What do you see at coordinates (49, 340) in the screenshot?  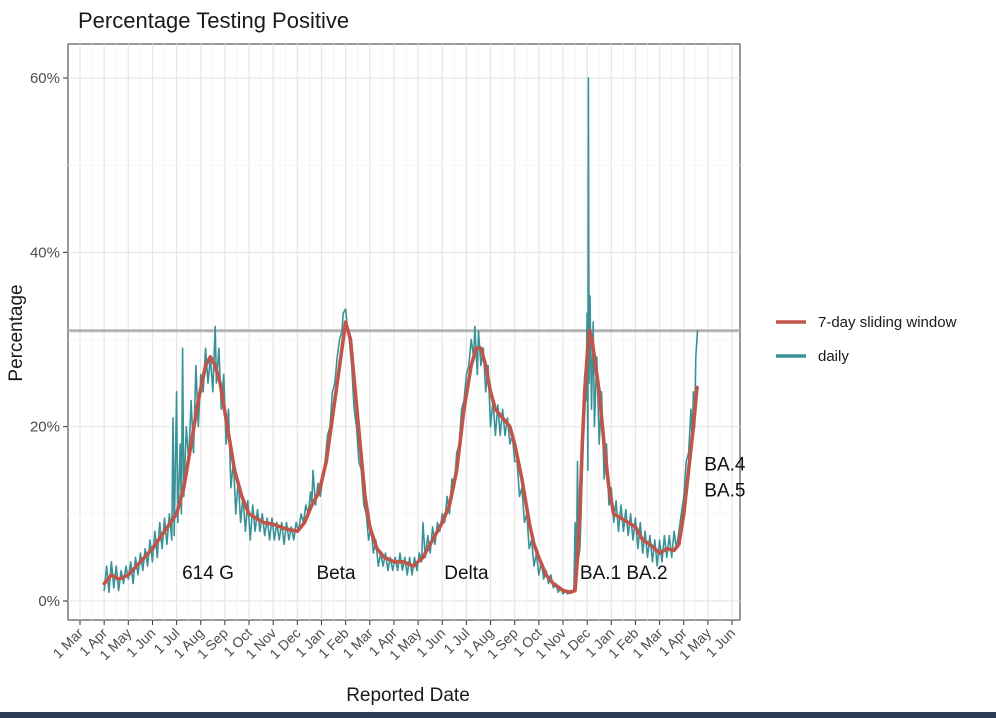 I see `y-axis: 0% 20% 40% 60%` at bounding box center [49, 340].